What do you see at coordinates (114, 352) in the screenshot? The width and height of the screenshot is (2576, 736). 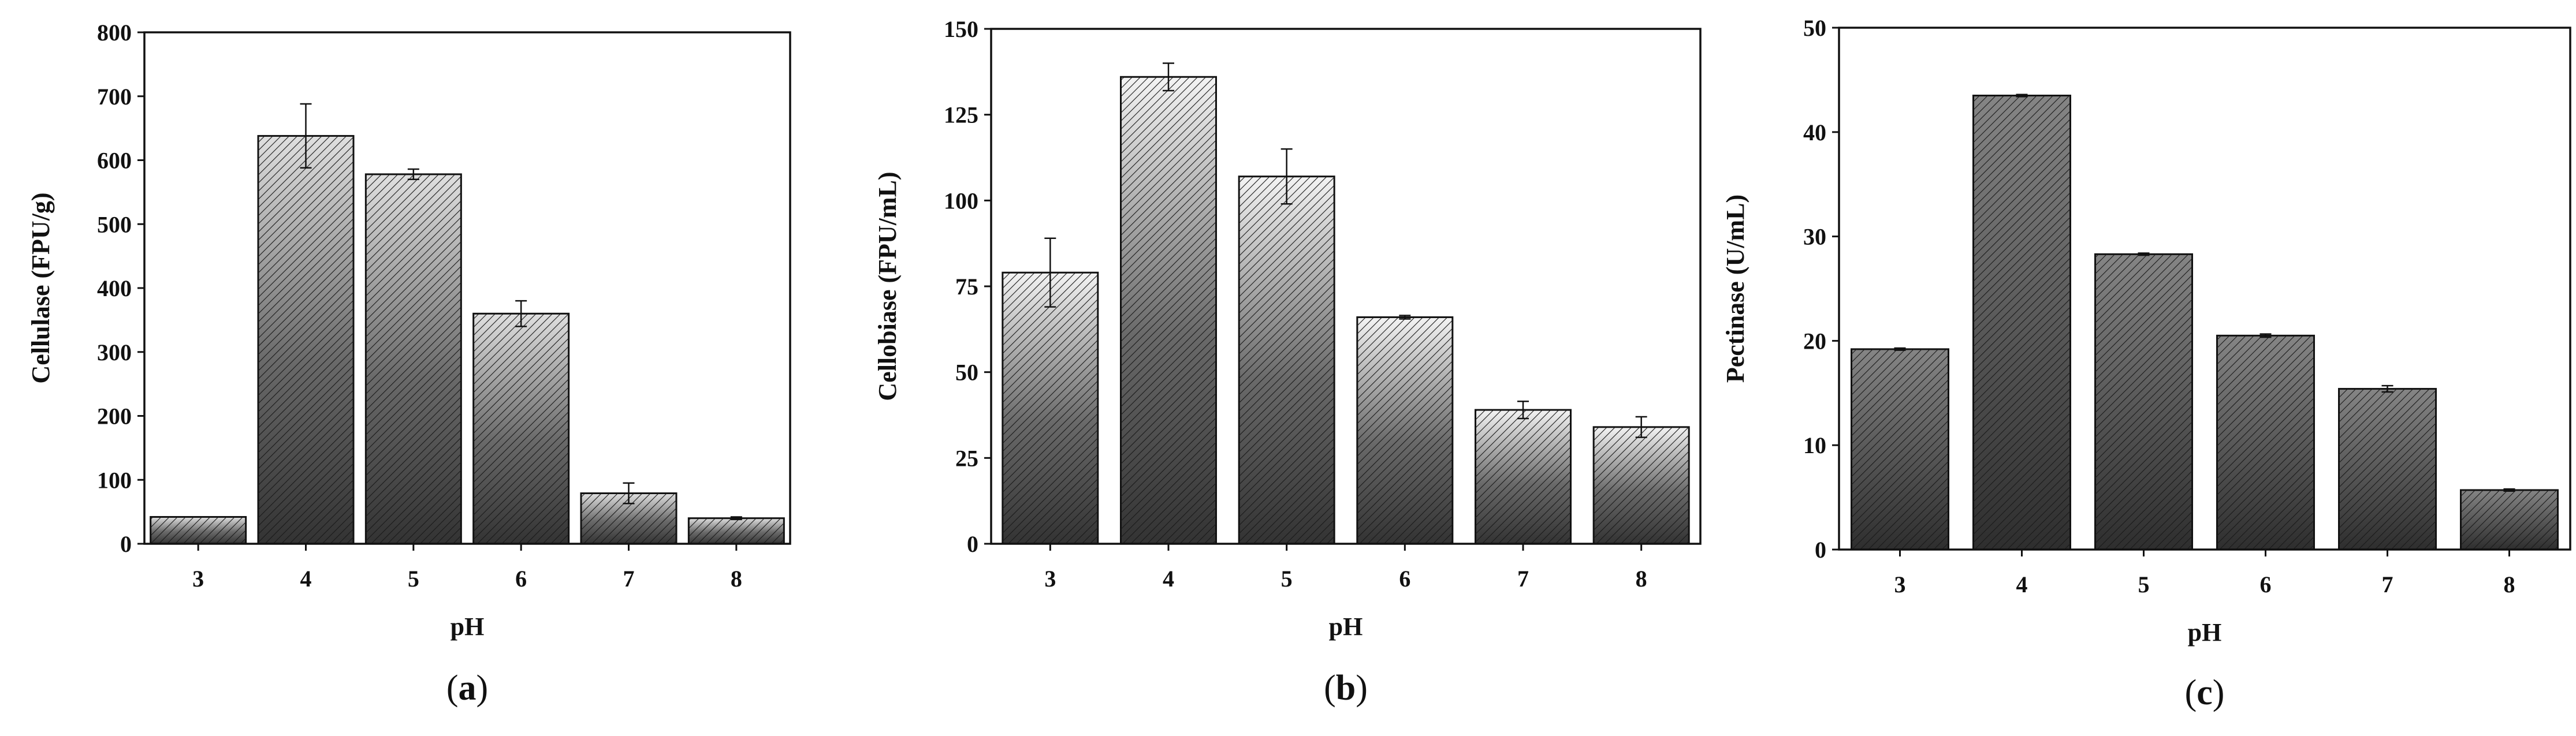 I see `y-tick-label: 300` at bounding box center [114, 352].